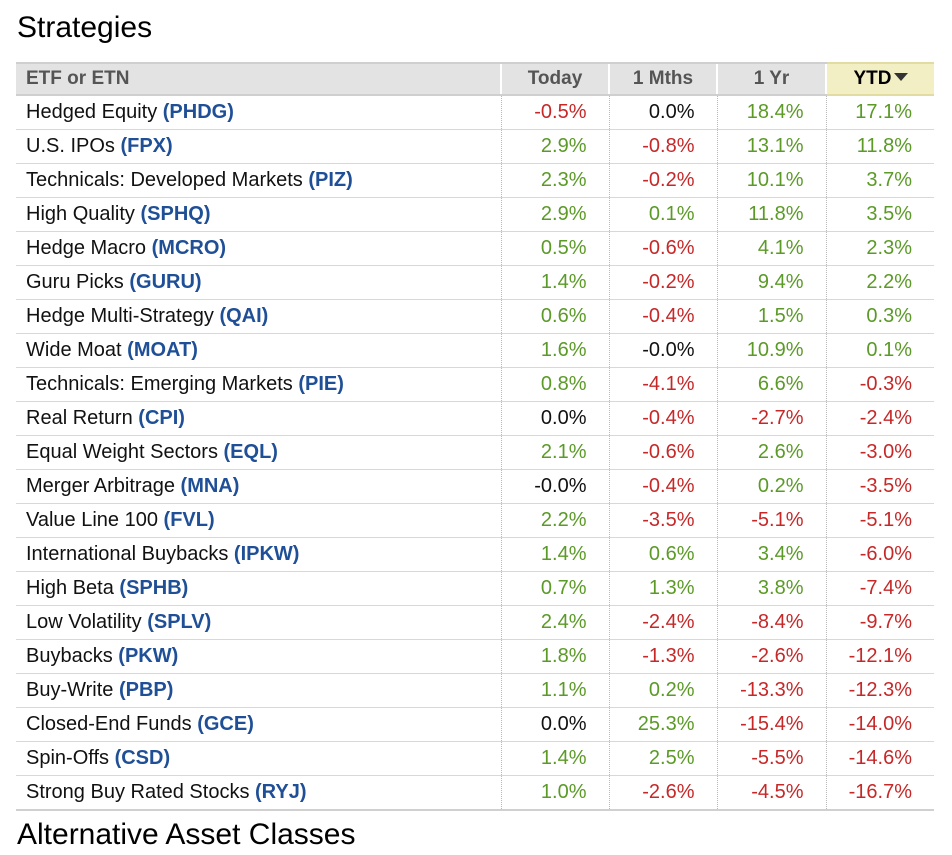 Image resolution: width=952 pixels, height=855 pixels. I want to click on ytd-cell: -3.5%, so click(879, 486).